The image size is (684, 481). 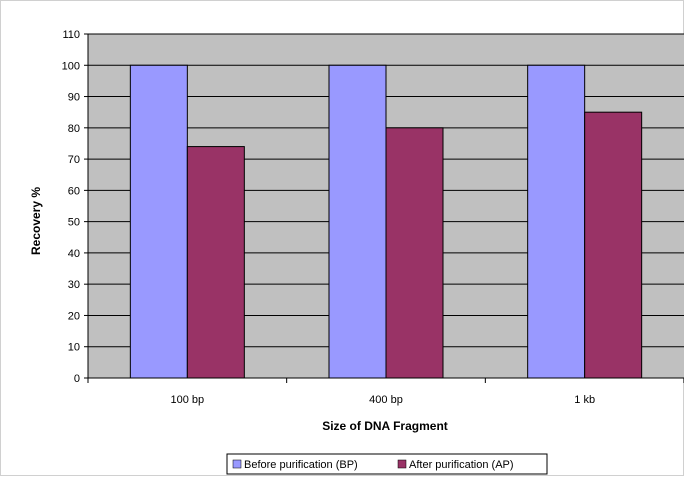 I want to click on x-tick-label: 100 bp, so click(x=188, y=400).